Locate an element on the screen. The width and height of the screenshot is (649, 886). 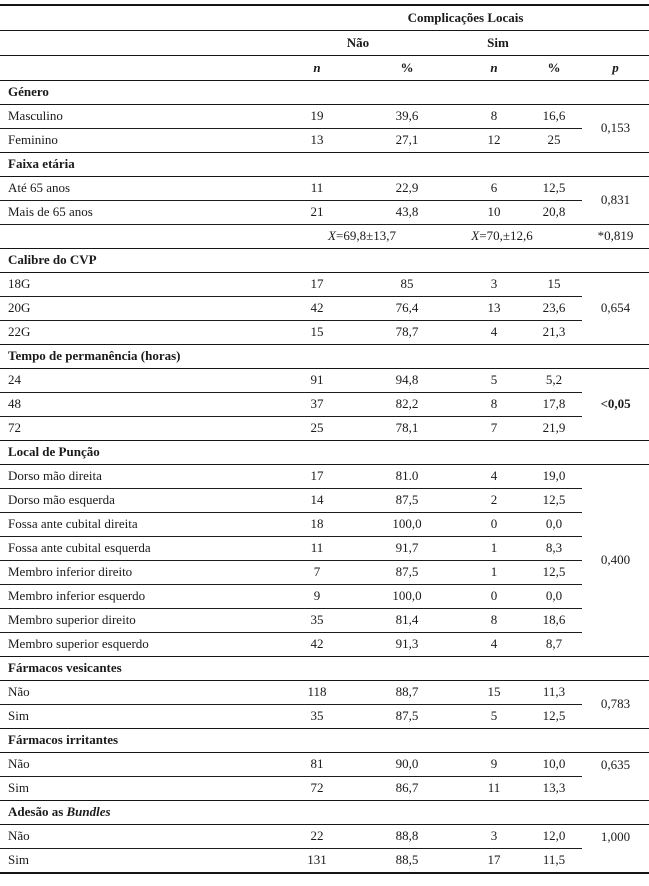
cell-pct-sim: 0,0 is located at coordinates (554, 596).